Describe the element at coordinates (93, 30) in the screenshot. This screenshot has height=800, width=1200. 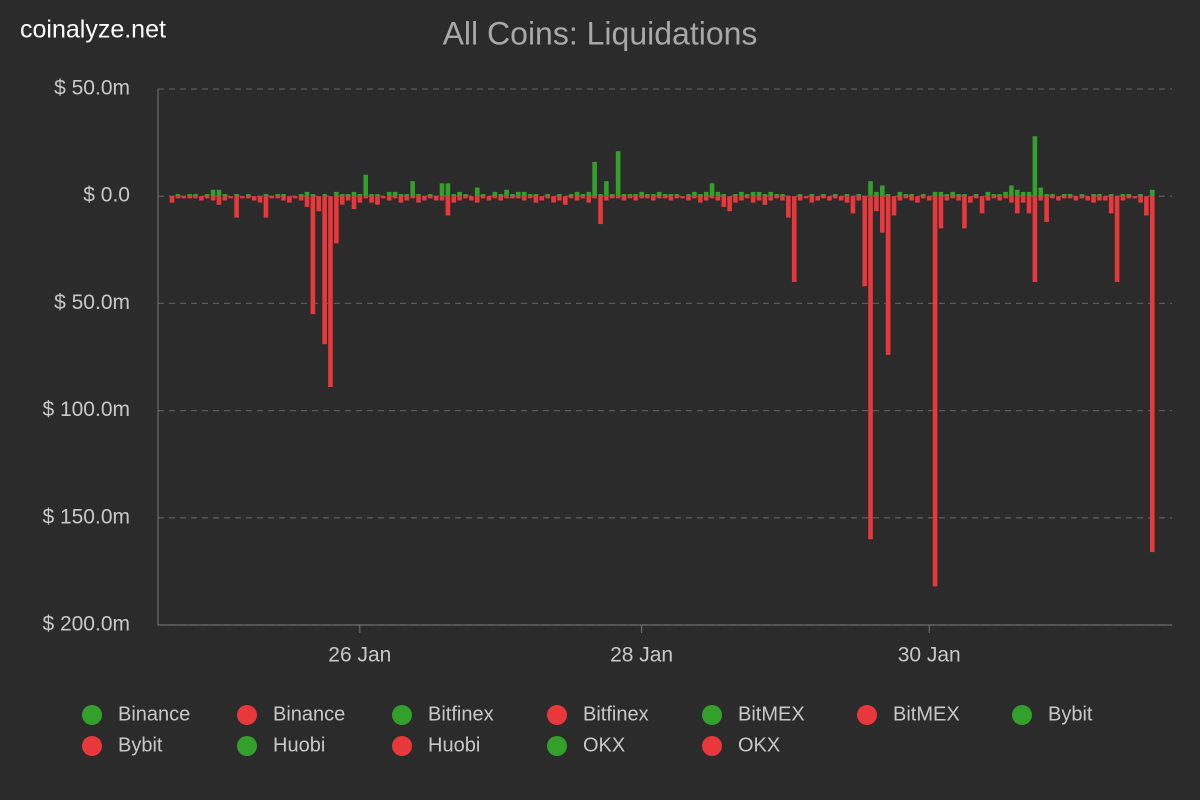
I see `site-logo: coinalyze.net` at that location.